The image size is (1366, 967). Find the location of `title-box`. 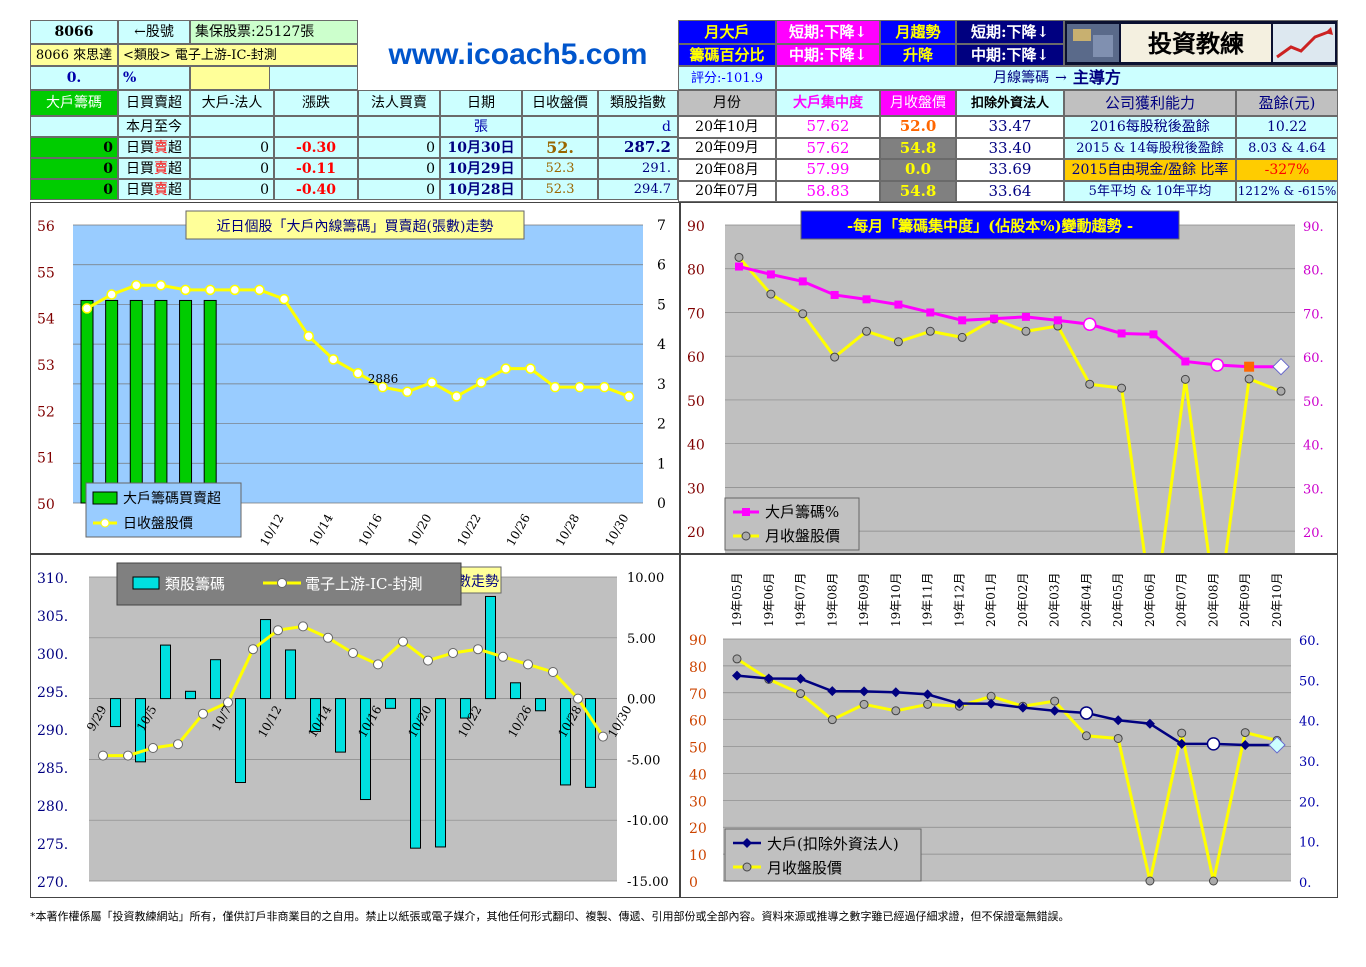

title-box is located at coordinates (355, 225).